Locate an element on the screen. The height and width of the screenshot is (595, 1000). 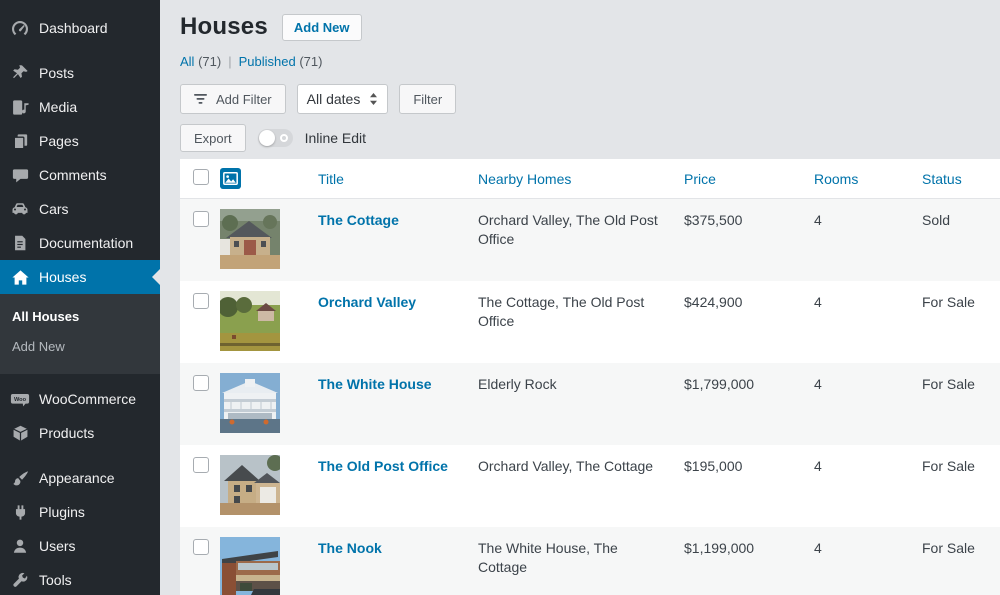
price-cell: $424,900 is located at coordinates (713, 302).